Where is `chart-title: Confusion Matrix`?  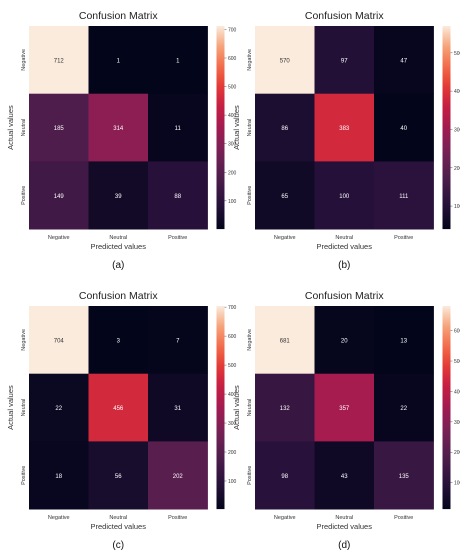 chart-title: Confusion Matrix is located at coordinates (345, 296).